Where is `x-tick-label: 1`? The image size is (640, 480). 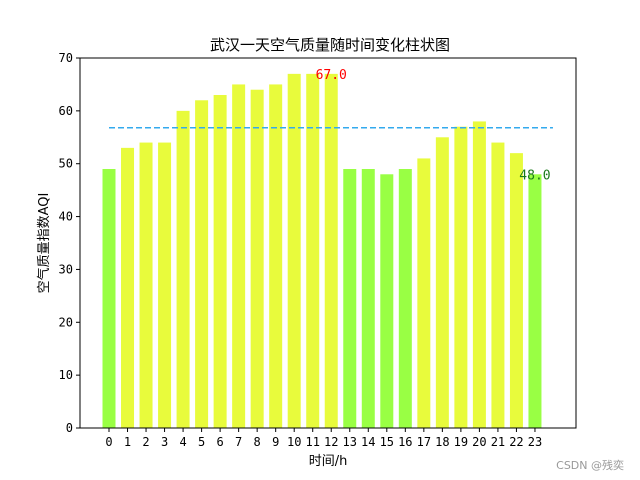 x-tick-label: 1 is located at coordinates (127, 442).